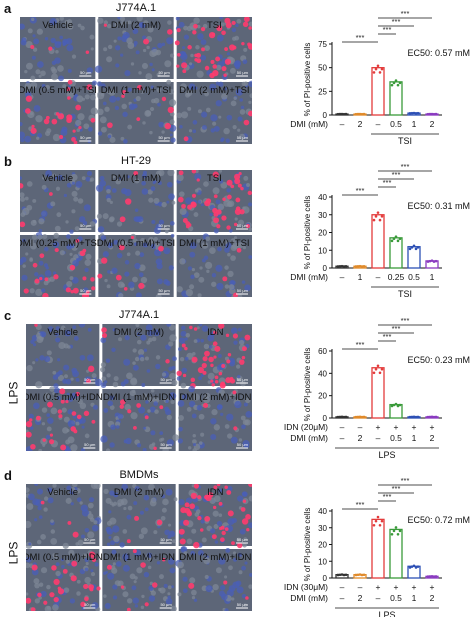 The image size is (474, 617). What do you see at coordinates (322, 528) in the screenshot?
I see `y-tick-label: 30` at bounding box center [322, 528].